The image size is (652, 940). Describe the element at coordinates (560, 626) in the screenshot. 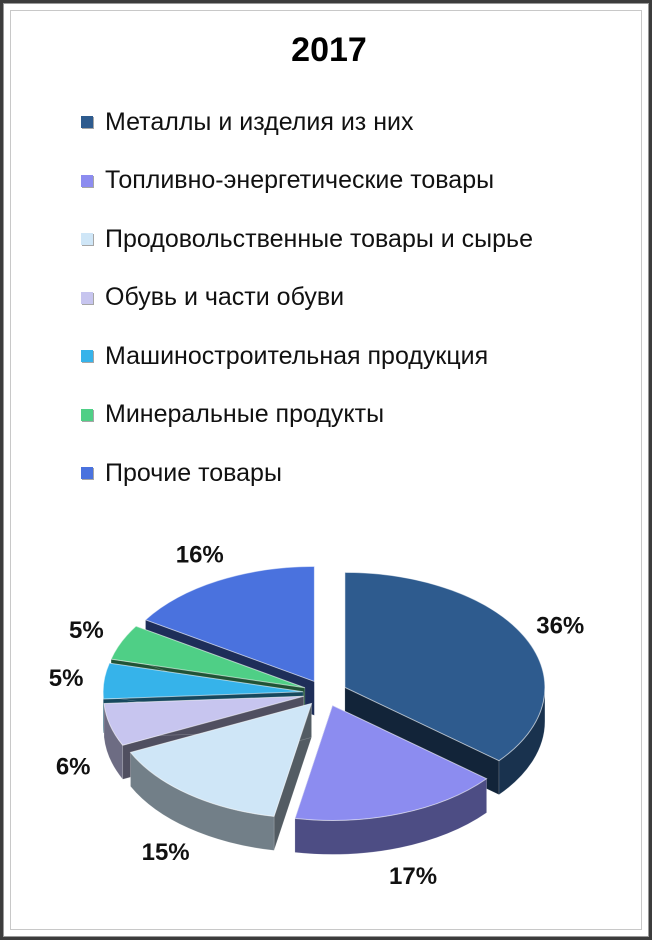

I see `pie-data-label: 36%` at that location.